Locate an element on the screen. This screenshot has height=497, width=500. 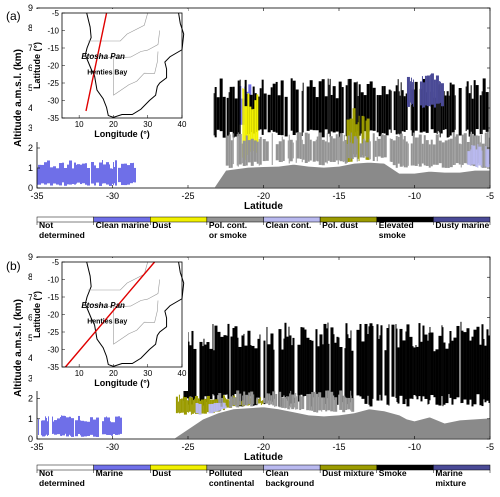
inset-y-tick-label: -15 is located at coordinates (53, 48).